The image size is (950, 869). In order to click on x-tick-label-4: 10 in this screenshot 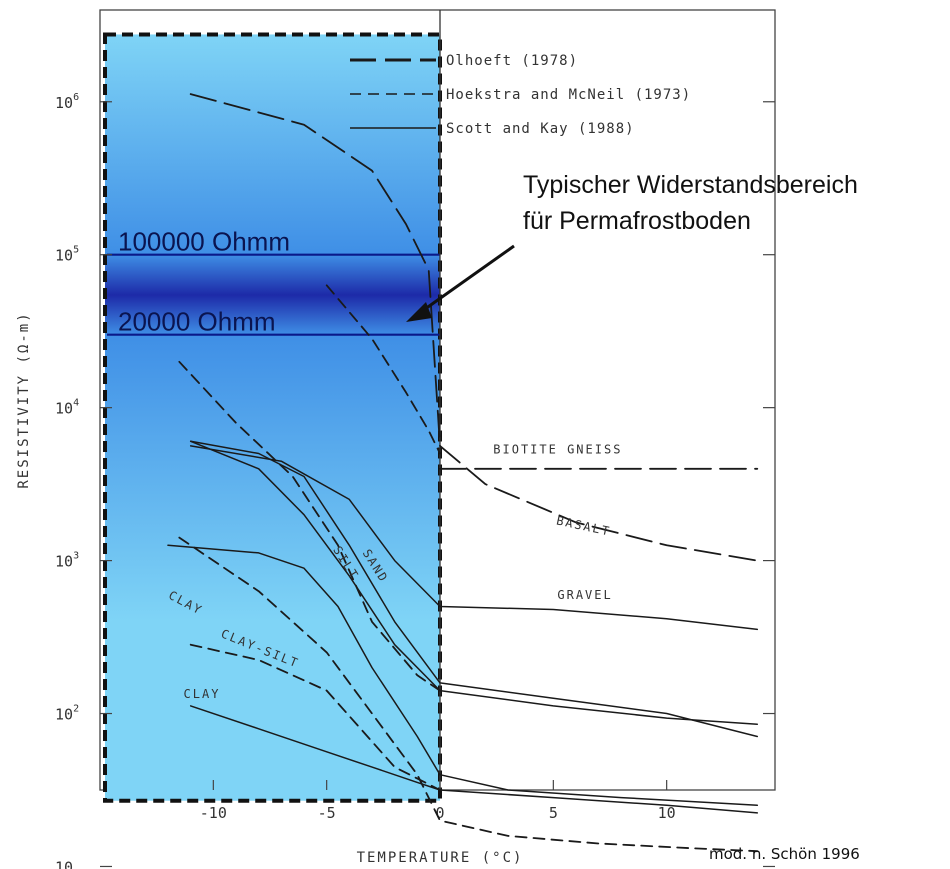, I will do `click(667, 813)`.